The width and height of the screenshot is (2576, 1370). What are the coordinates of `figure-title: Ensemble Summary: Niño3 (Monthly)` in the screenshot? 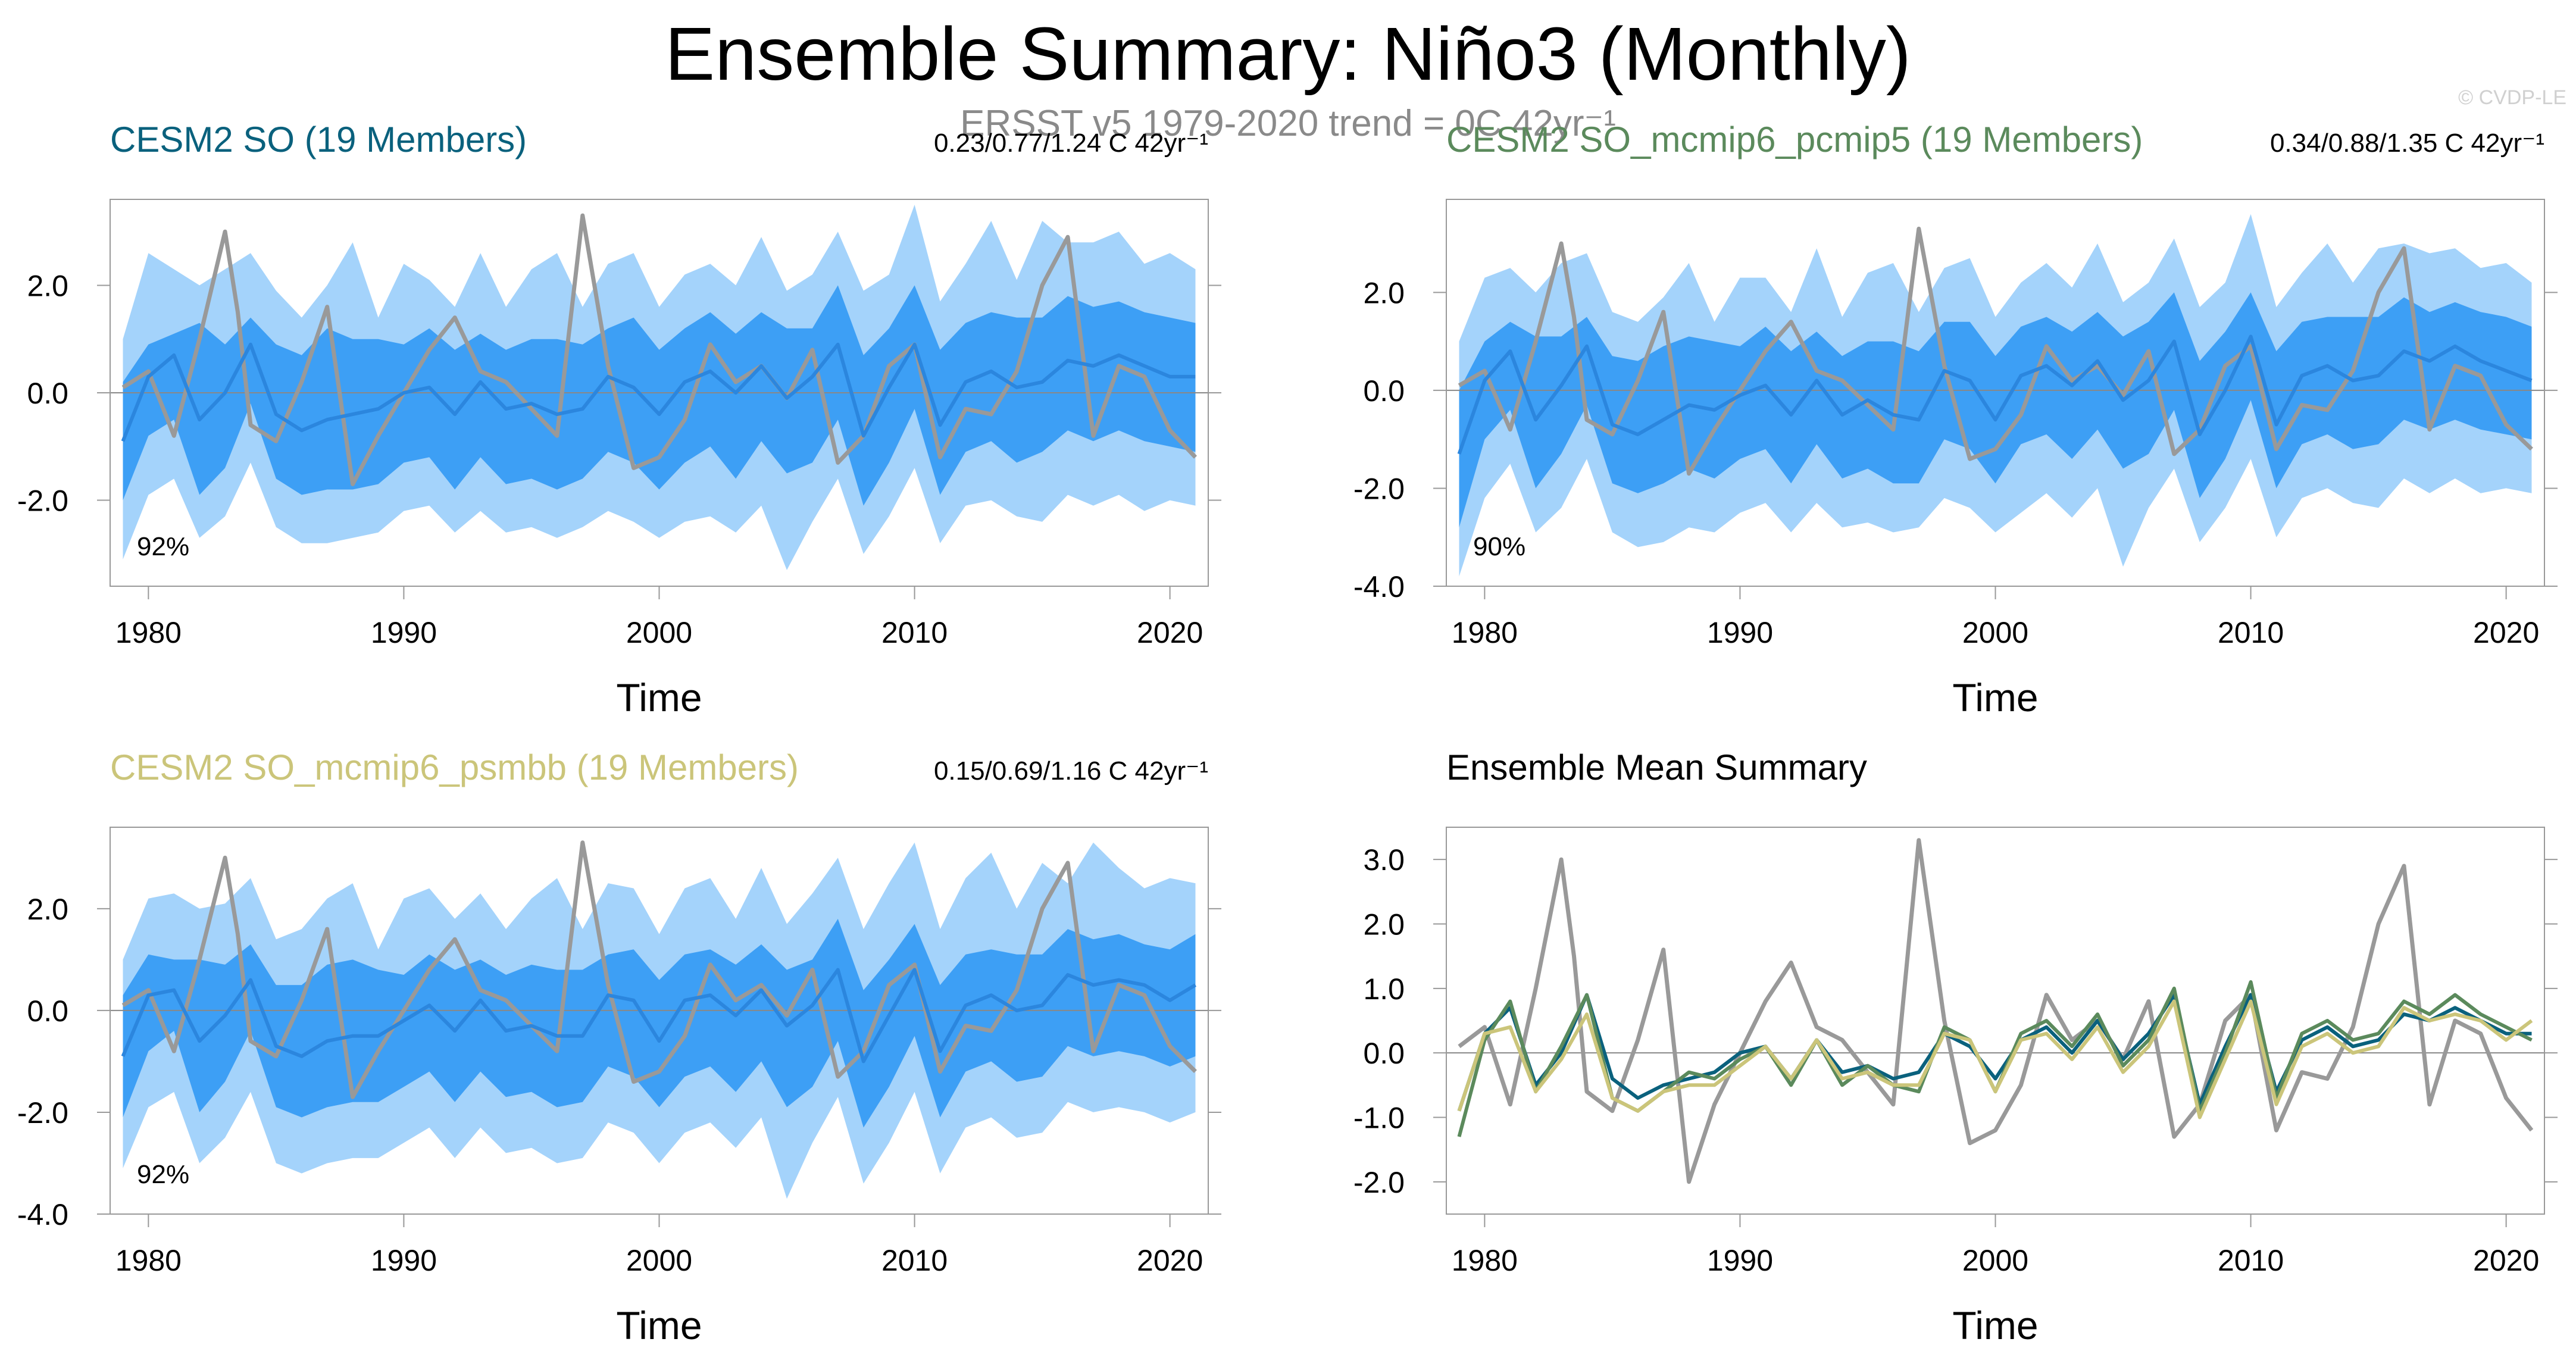 It's located at (1288, 54).